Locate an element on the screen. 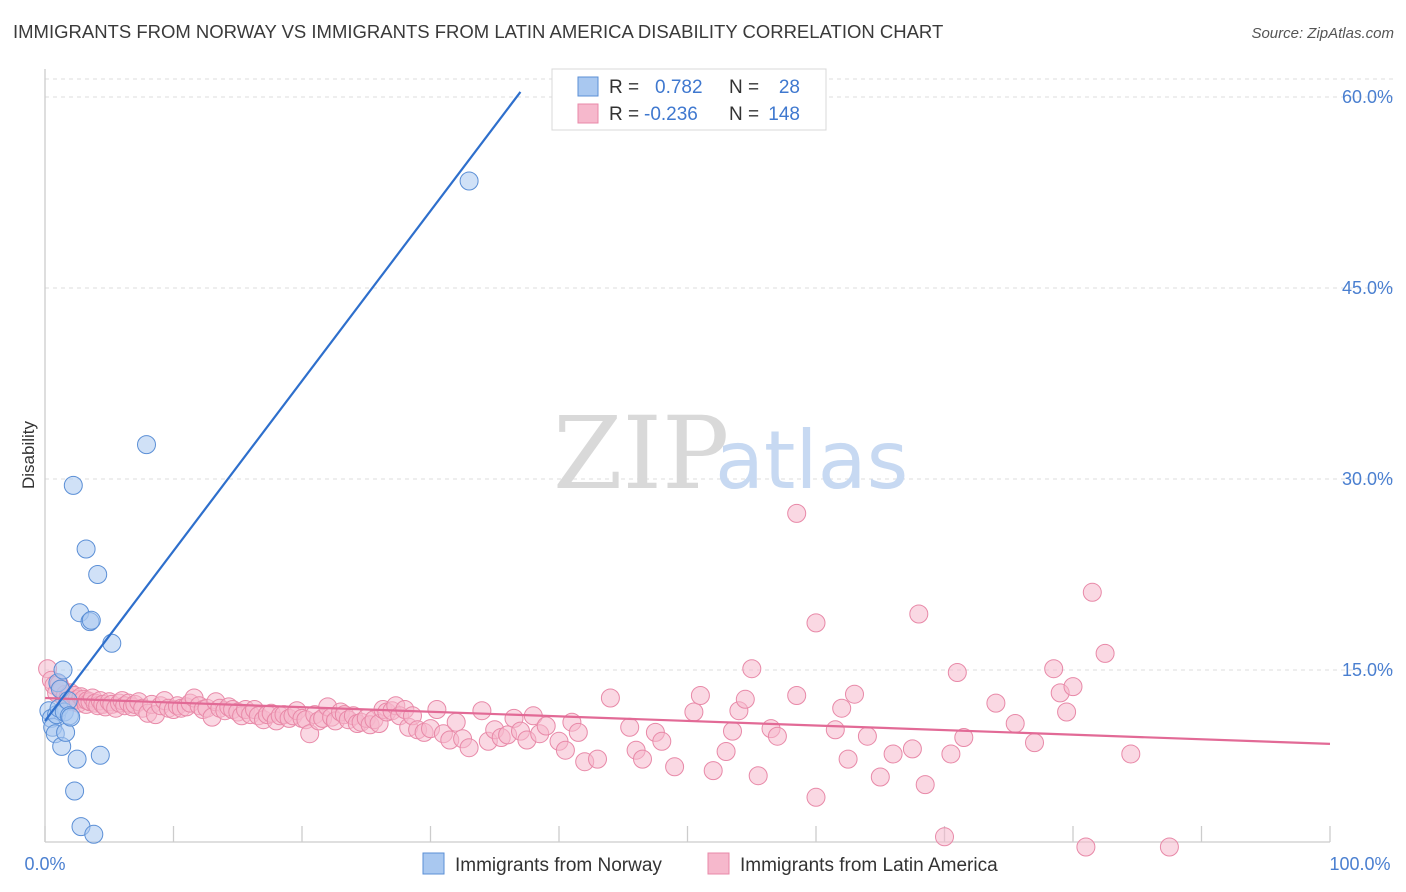  watermark-atlas: atlas is located at coordinates (811, 460).